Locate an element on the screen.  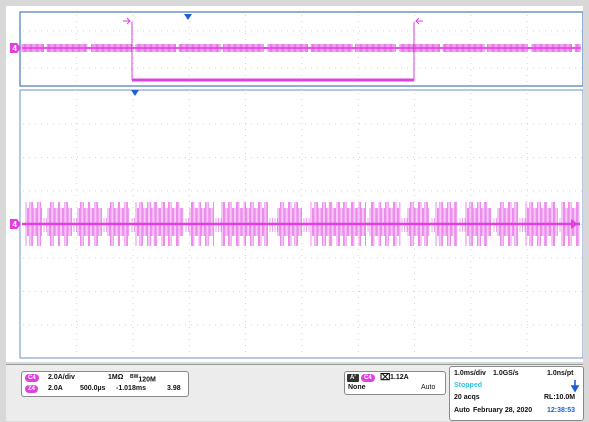
zoom-time-per-div: 500.0µs is located at coordinates (93, 388).